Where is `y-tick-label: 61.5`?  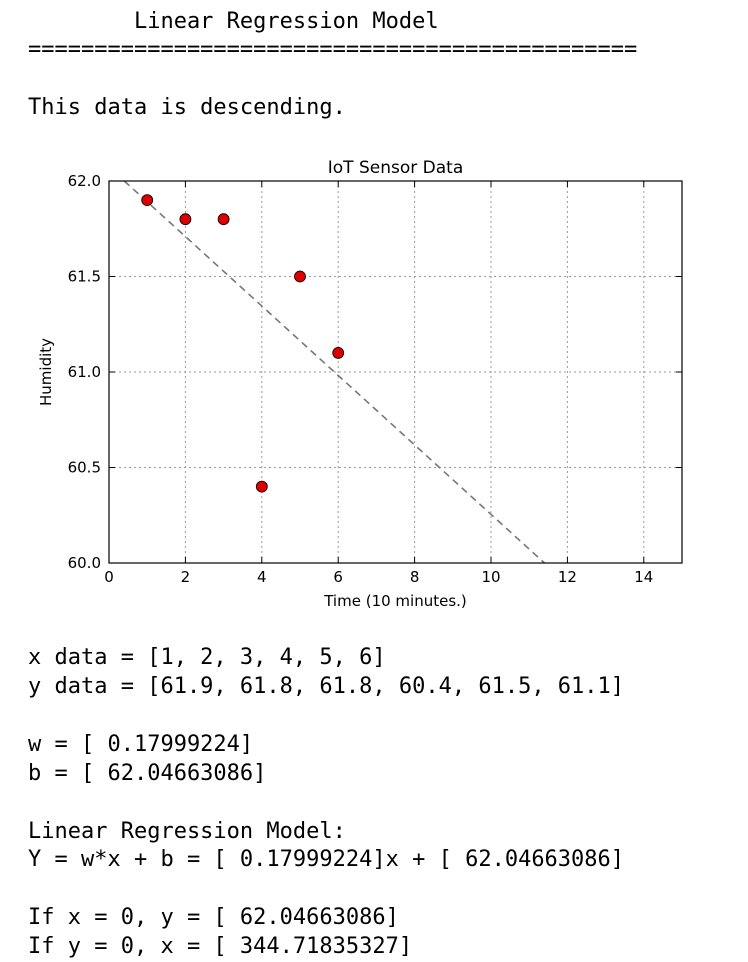
y-tick-label: 61.5 is located at coordinates (84, 277).